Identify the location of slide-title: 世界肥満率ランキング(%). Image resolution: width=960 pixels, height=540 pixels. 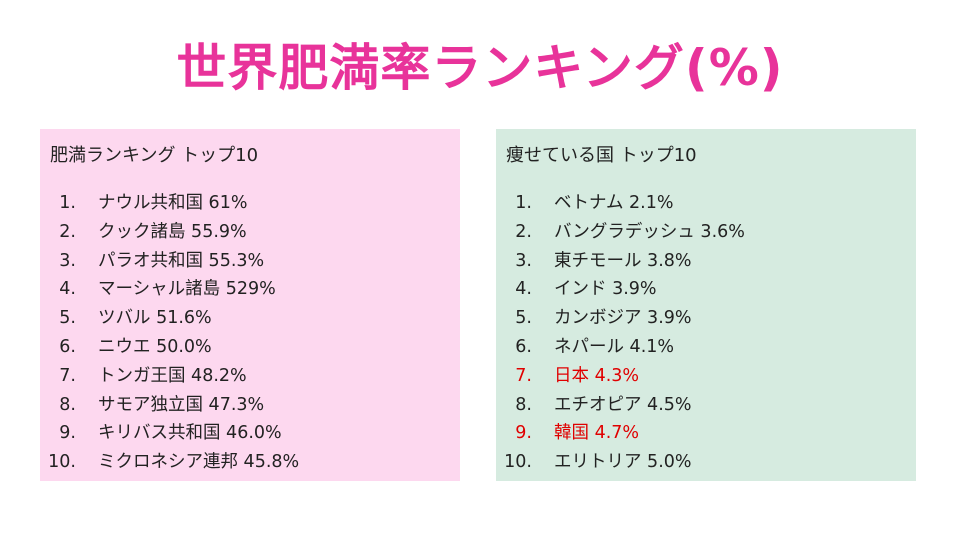
(480, 68).